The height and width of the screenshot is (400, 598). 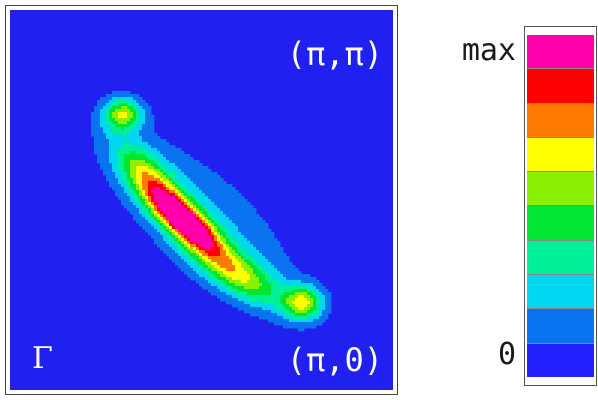 What do you see at coordinates (334, 360) in the screenshot?
I see `label-pi-0: (π,0)` at bounding box center [334, 360].